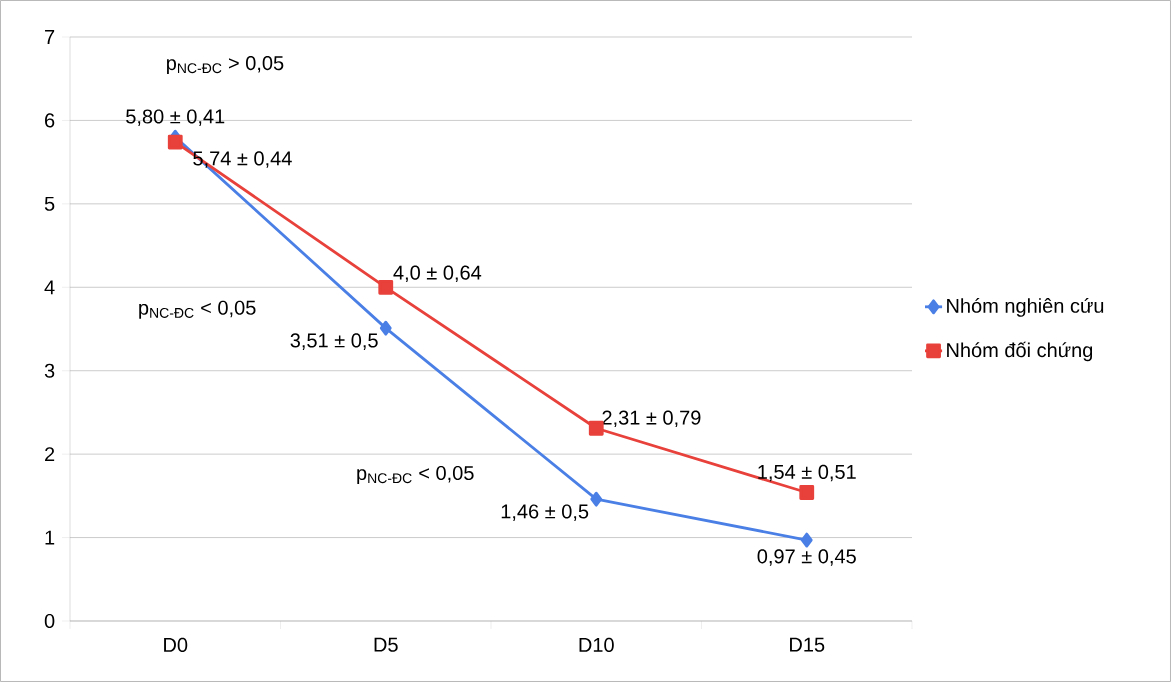 The image size is (1171, 682). Describe the element at coordinates (49, 287) in the screenshot. I see `y-tick-label: 4` at that location.